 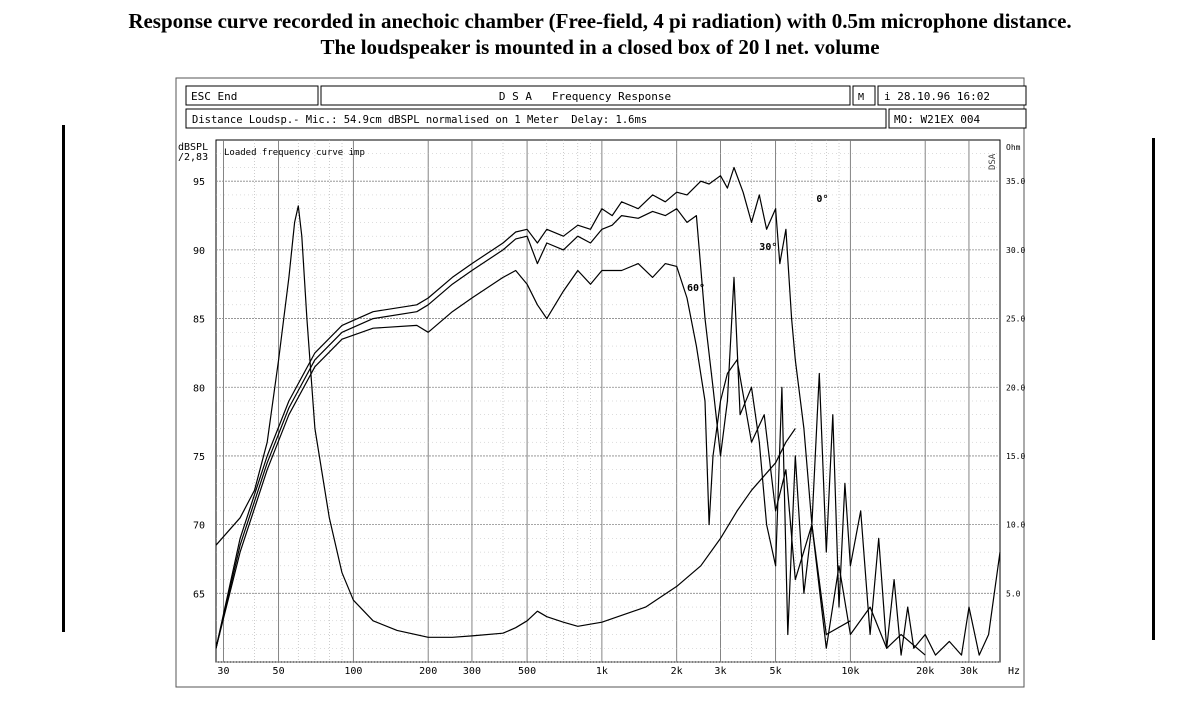 What do you see at coordinates (199, 182) in the screenshot?
I see `y-tick-label: 95` at bounding box center [199, 182].